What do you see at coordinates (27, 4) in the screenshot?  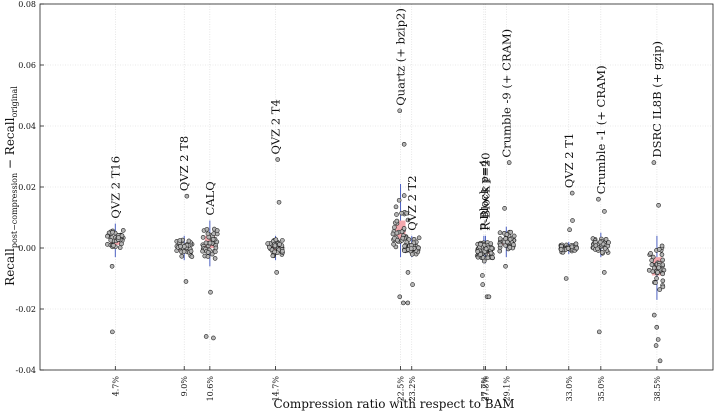 I see `y-tick-label: 0.08` at bounding box center [27, 4].